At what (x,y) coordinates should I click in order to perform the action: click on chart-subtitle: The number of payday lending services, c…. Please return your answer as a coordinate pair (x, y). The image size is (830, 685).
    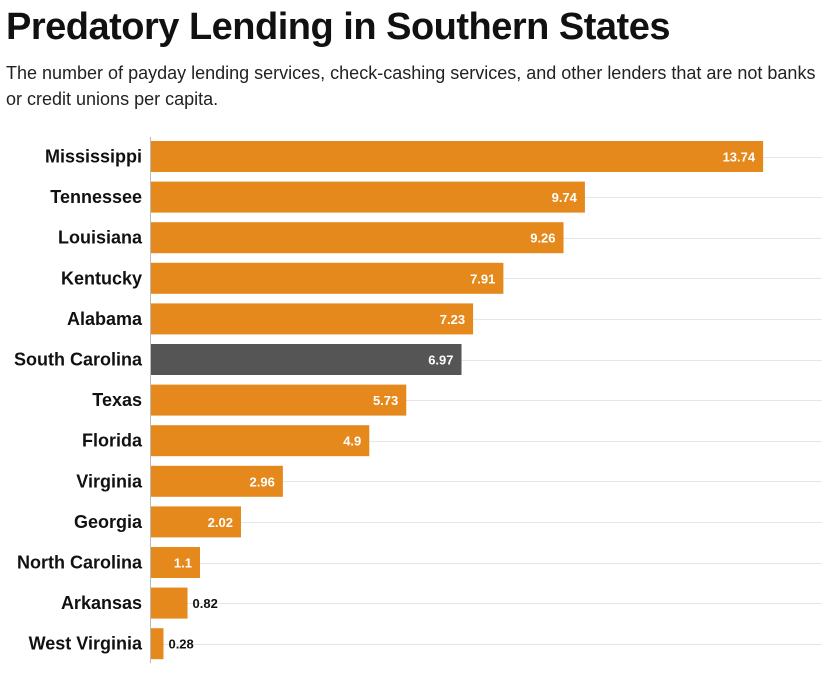
    Looking at the image, I should click on (411, 86).